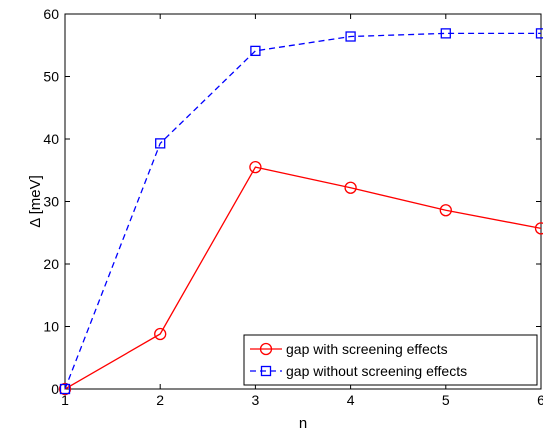  What do you see at coordinates (303, 422) in the screenshot?
I see `x-axis-label: n` at bounding box center [303, 422].